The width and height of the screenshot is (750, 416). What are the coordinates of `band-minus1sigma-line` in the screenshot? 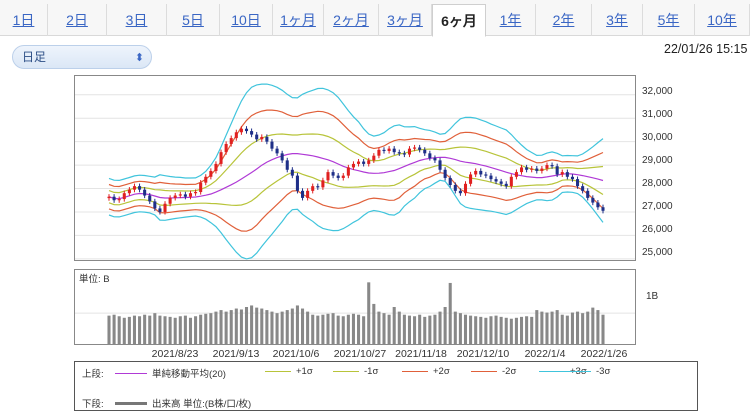 It's located at (356, 185).